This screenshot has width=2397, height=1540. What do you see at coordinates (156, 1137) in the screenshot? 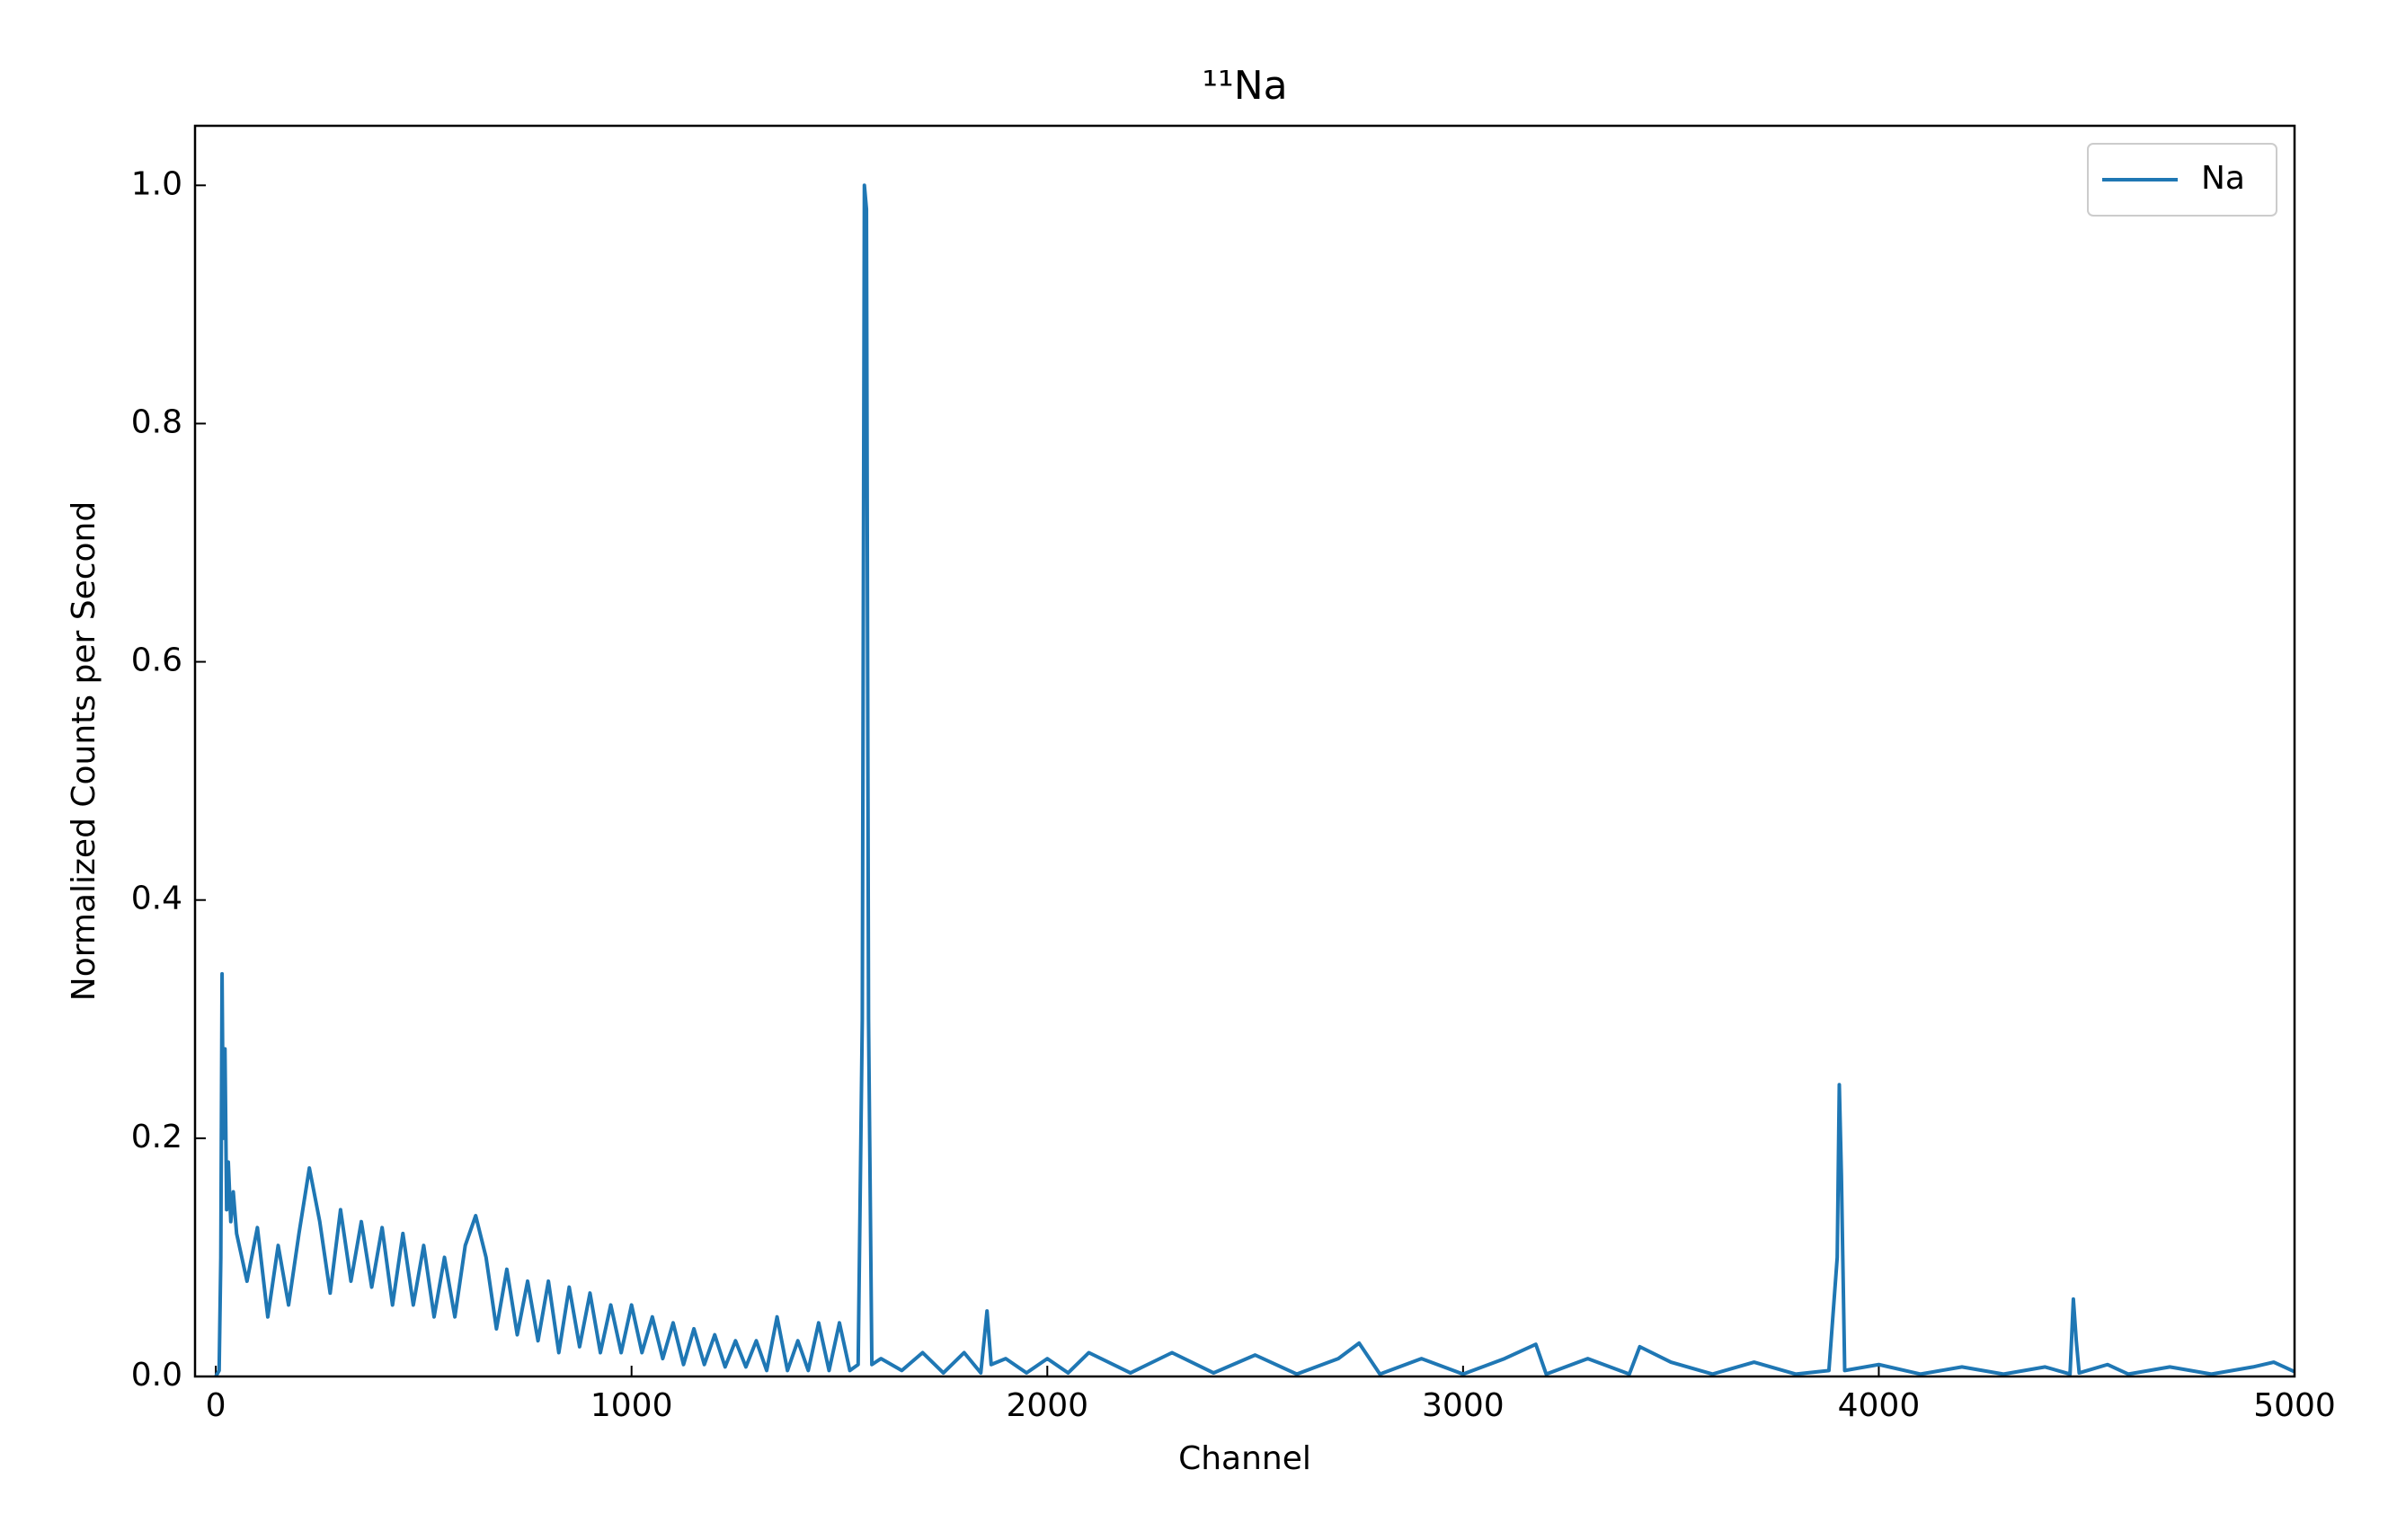
I see `y-tick-label: 0.2` at bounding box center [156, 1137].